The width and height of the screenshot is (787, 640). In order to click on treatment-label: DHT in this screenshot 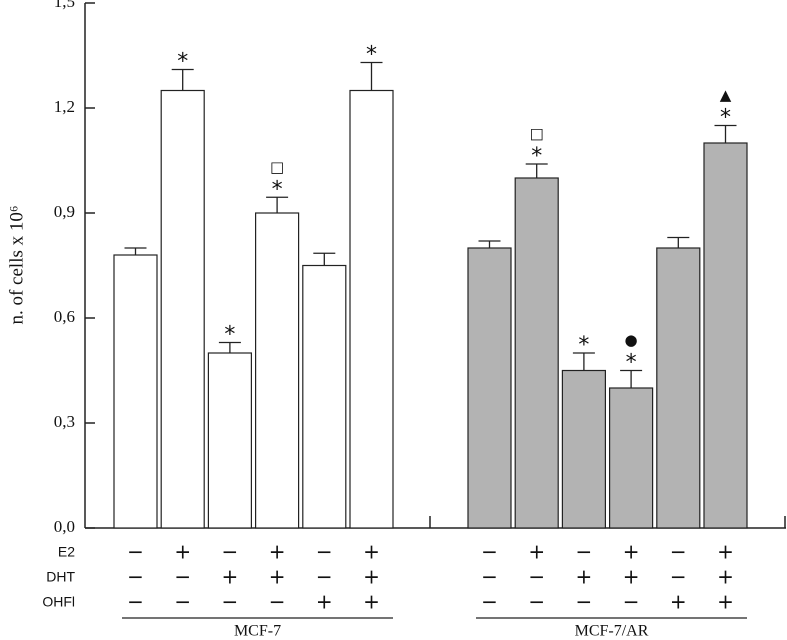, I will do `click(60, 577)`.